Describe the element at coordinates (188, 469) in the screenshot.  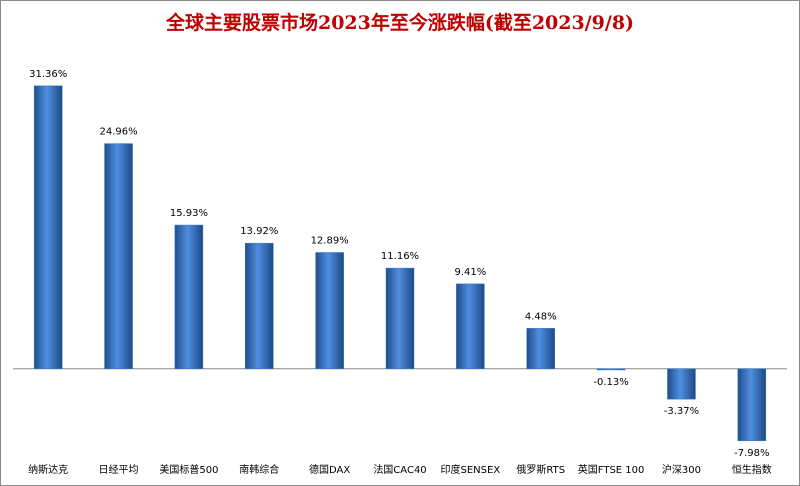
I see `x-tick-label: 美国标普500` at that location.